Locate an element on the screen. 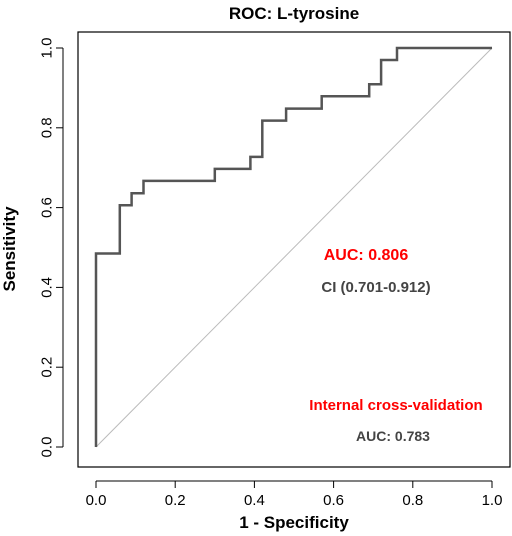 The height and width of the screenshot is (536, 512). y-tick-label: 0.6 is located at coordinates (47, 207).